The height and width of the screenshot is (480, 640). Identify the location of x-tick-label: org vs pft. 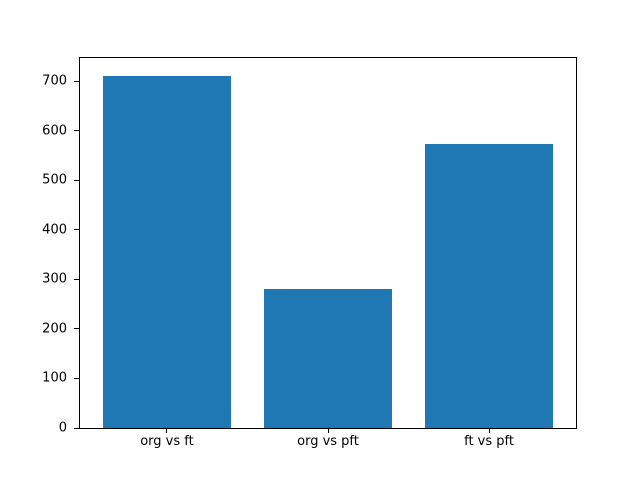
(328, 441).